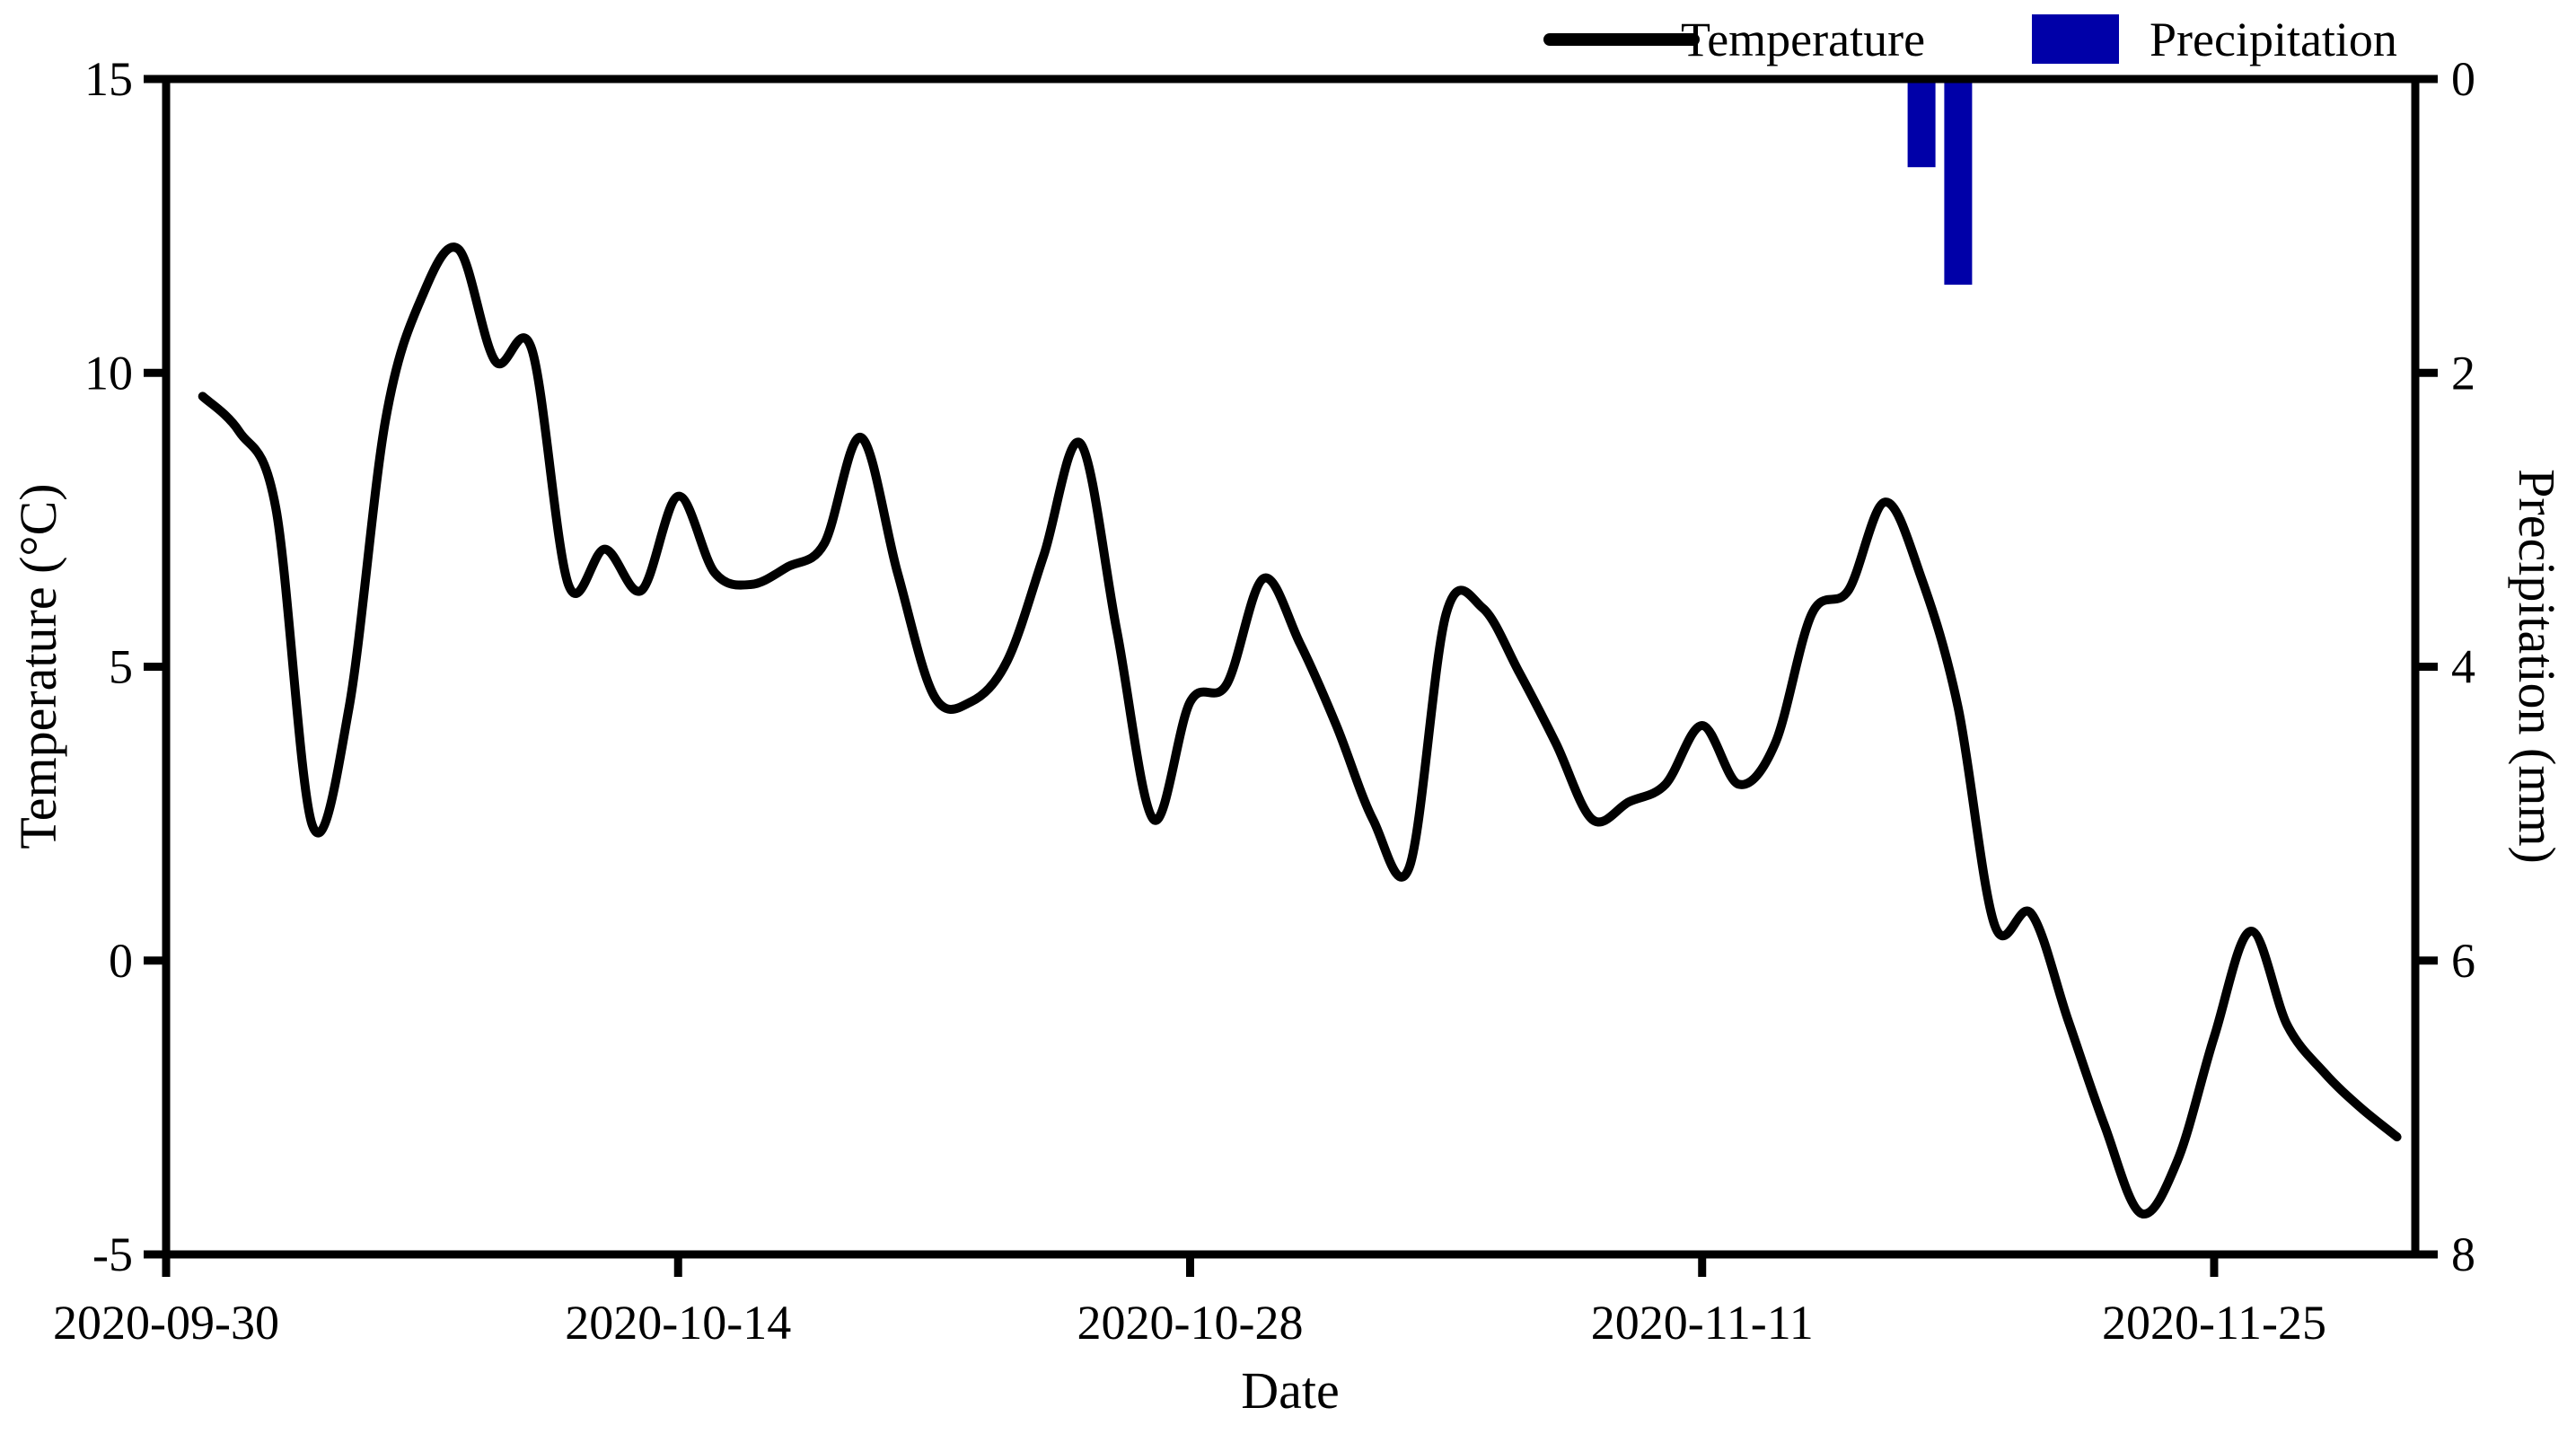 This screenshot has height=1434, width=2576. What do you see at coordinates (2463, 961) in the screenshot?
I see `y-right-tick-label: 6` at bounding box center [2463, 961].